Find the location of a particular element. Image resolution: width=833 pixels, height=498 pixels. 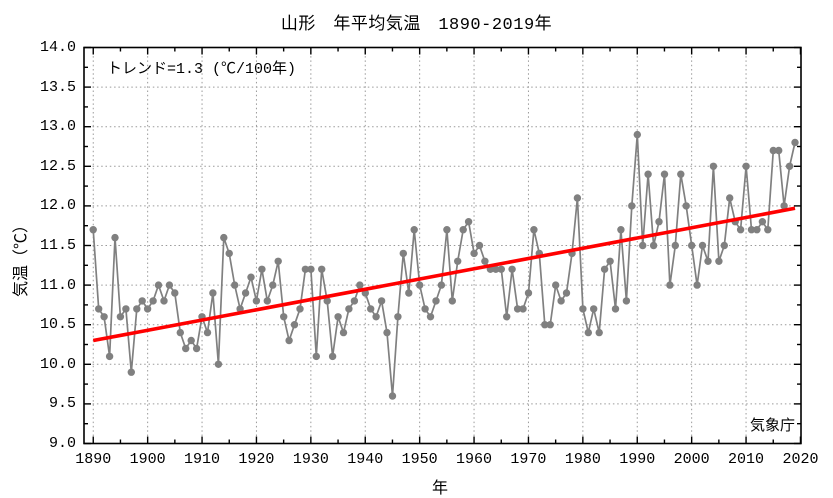

data-point-1927 is located at coordinates (294, 325).